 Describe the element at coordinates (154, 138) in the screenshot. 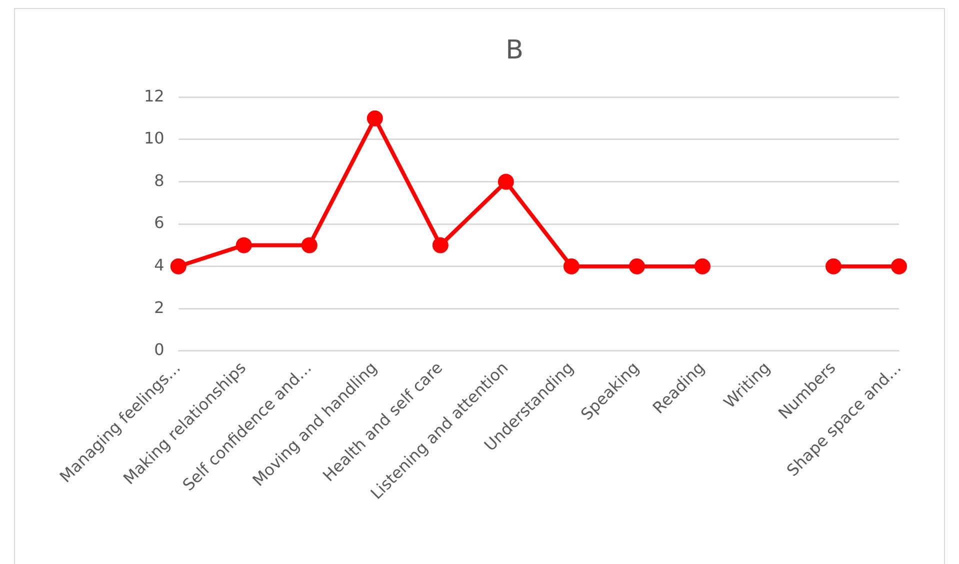

I see `y-tick-label: 10` at that location.